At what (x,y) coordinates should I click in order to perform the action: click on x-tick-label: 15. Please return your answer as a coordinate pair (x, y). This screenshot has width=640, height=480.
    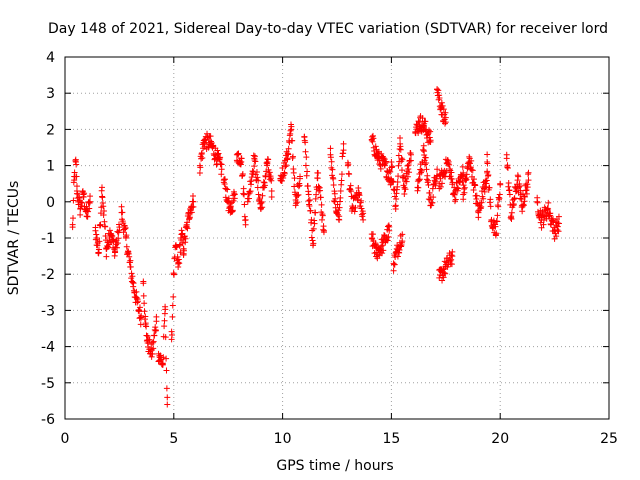
    Looking at the image, I should click on (391, 439).